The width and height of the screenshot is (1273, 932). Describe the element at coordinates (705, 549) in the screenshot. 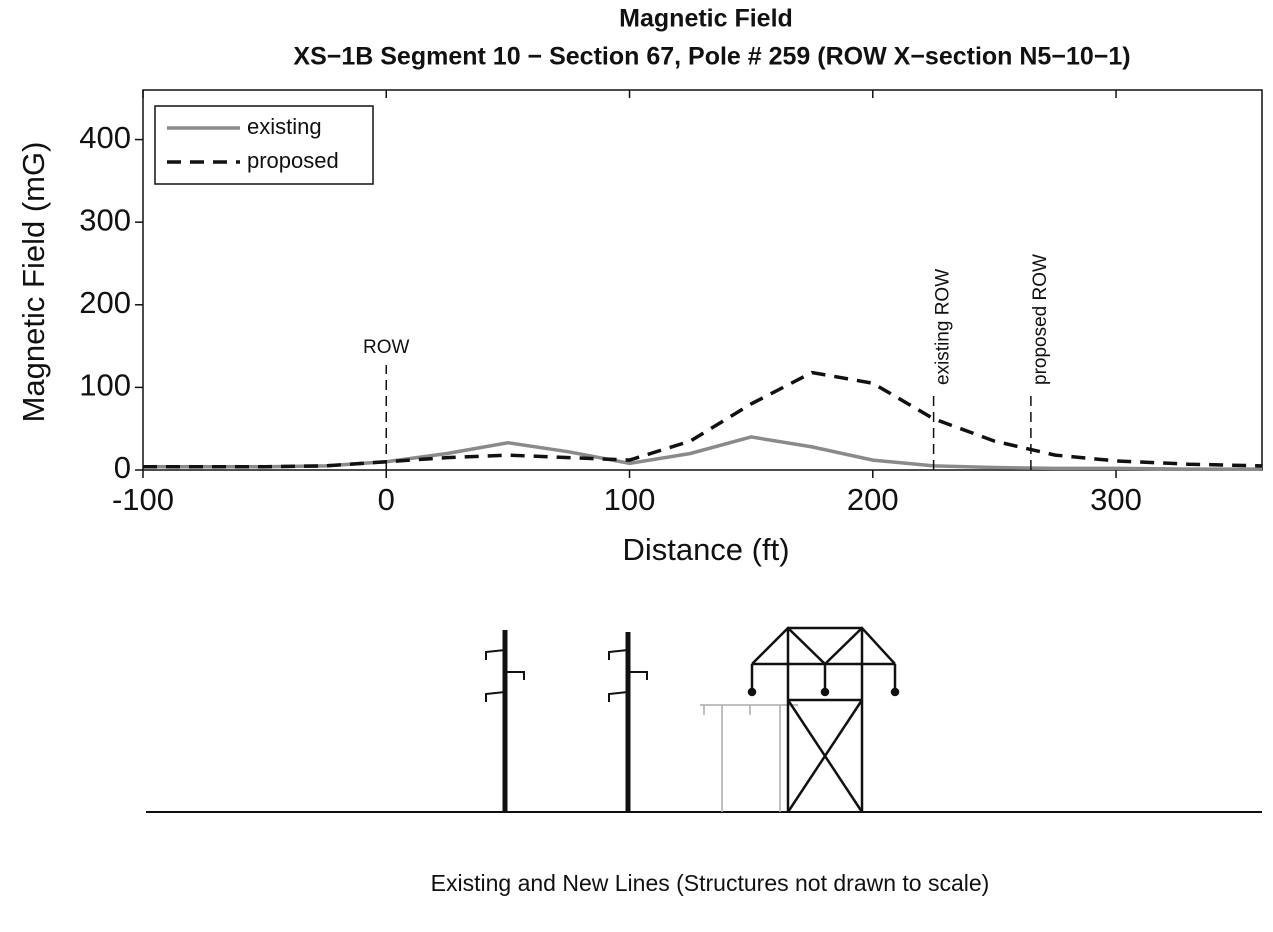

I see `x-axis-label: Distance (ft)` at that location.